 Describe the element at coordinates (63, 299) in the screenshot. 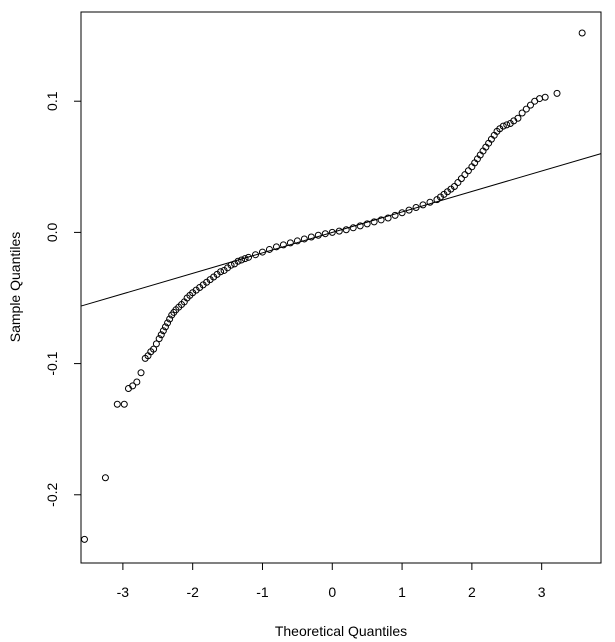

I see `y-axis: -0.2 -0.1 0.0 0.1` at that location.